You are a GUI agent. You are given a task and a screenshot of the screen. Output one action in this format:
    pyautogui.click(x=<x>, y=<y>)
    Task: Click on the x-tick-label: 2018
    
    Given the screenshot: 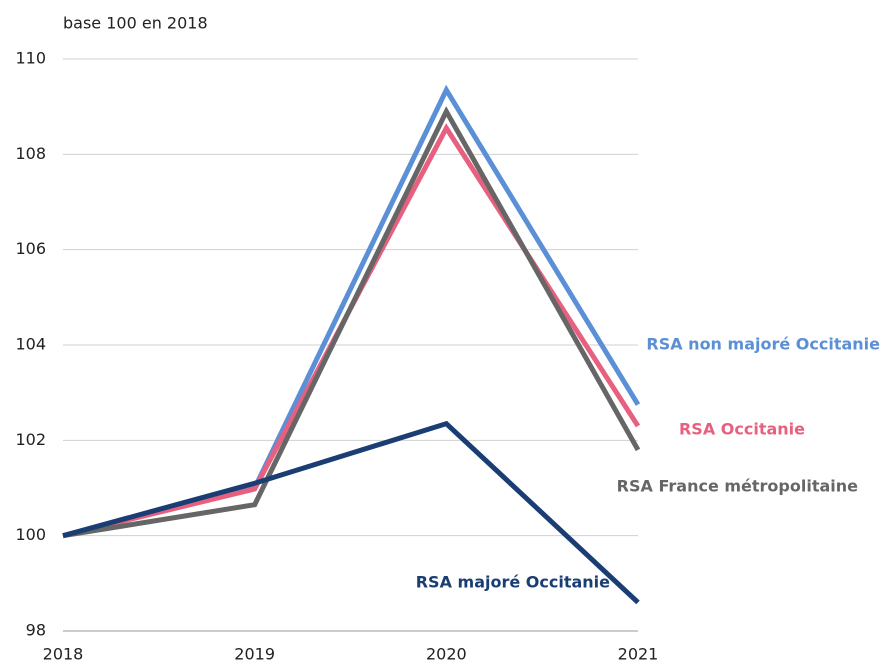 What is the action you would take?
    pyautogui.click(x=63, y=654)
    